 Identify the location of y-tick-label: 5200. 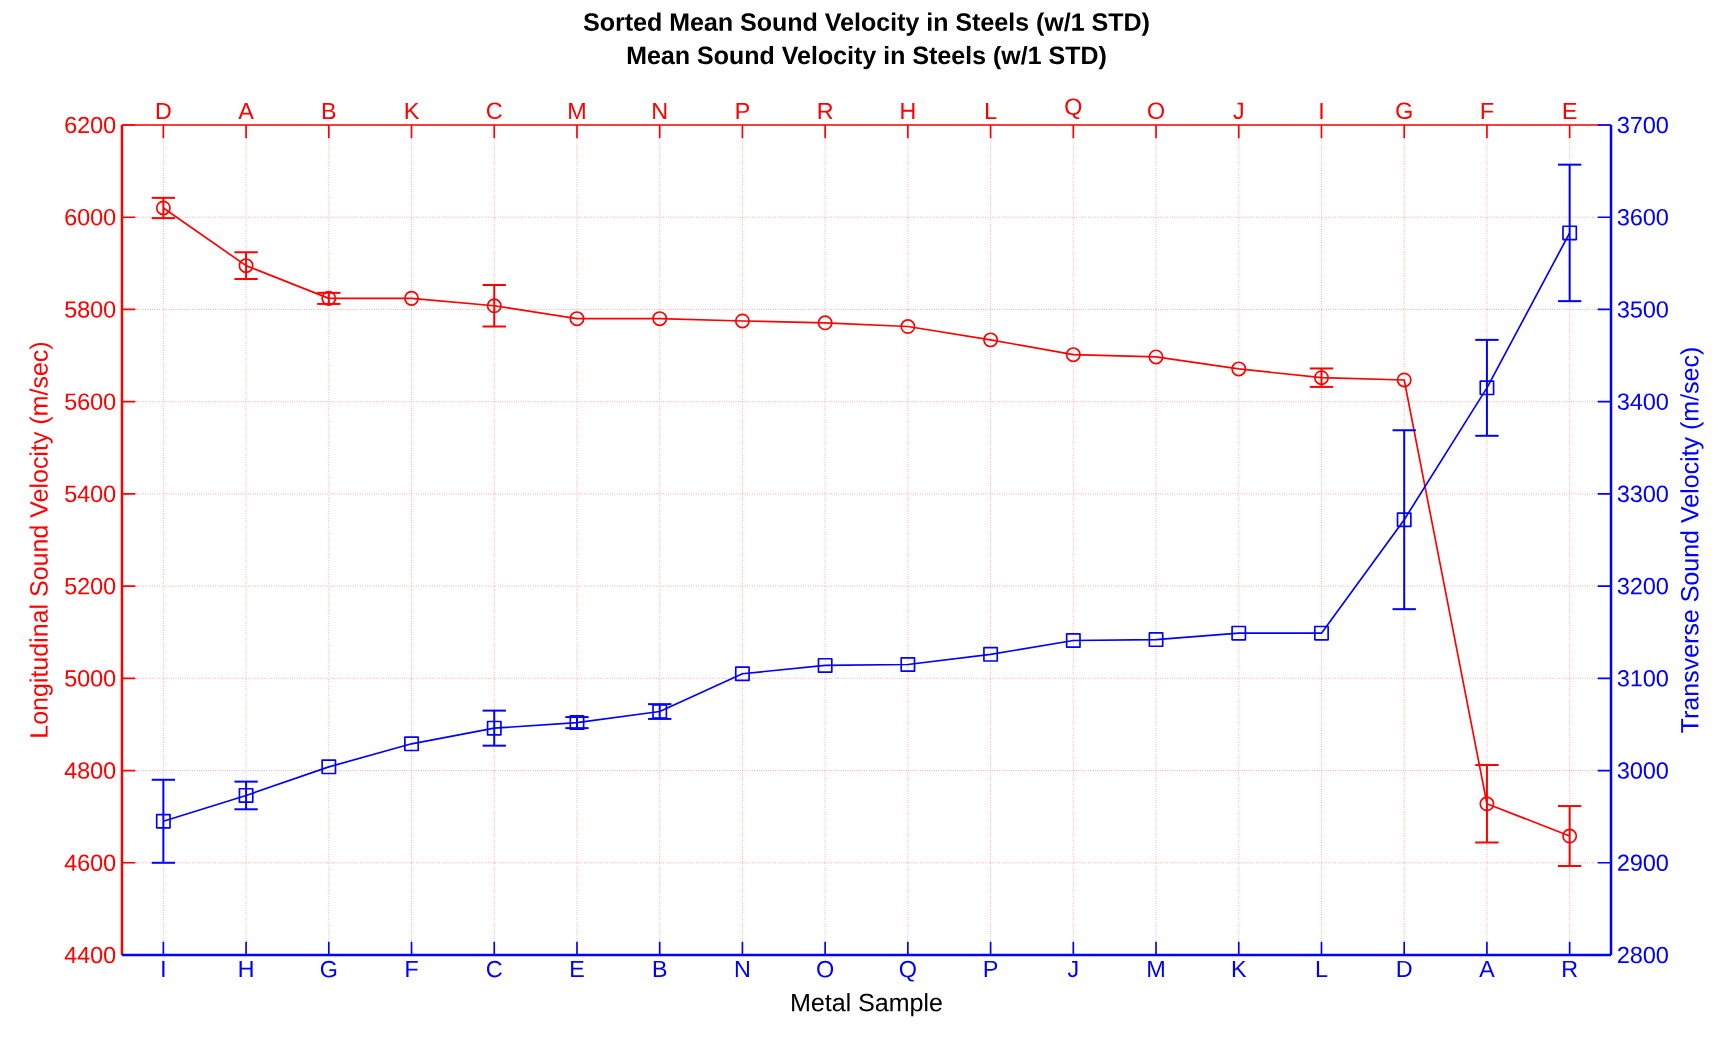
(90, 586).